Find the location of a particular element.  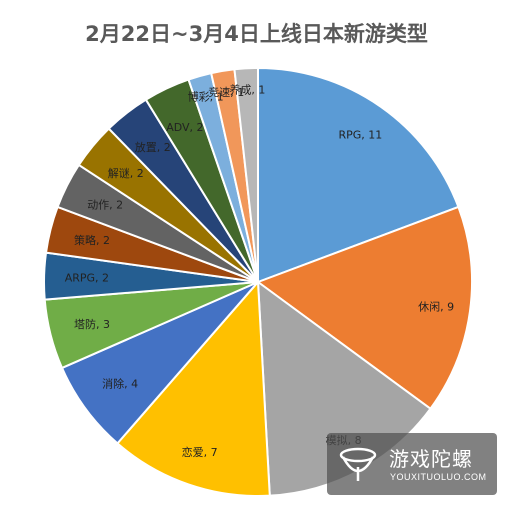

pie-data-label-8: 动作, 2 is located at coordinates (105, 205).